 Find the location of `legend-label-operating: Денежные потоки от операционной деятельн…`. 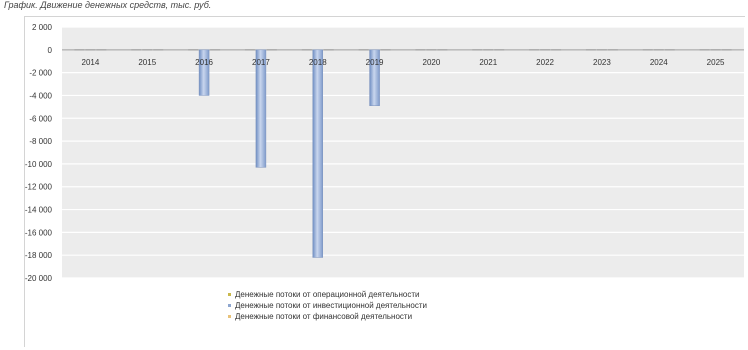

legend-label-operating: Денежные потоки от операционной деятельн… is located at coordinates (327, 294).